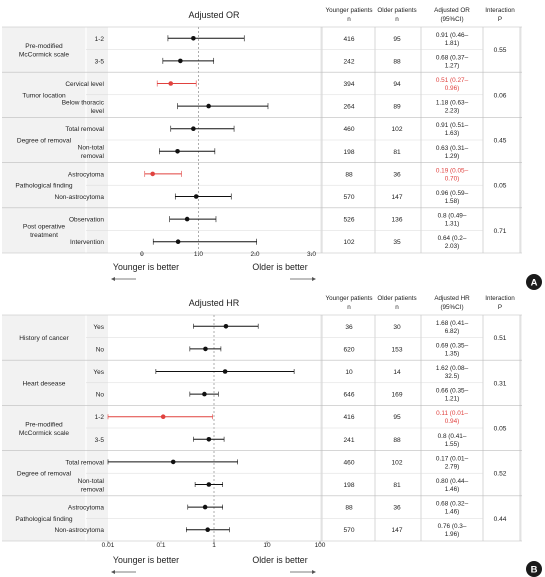  Describe the element at coordinates (452, 504) in the screenshot. I see `estimate-ci-text: 0.68 (0.32–` at that location.